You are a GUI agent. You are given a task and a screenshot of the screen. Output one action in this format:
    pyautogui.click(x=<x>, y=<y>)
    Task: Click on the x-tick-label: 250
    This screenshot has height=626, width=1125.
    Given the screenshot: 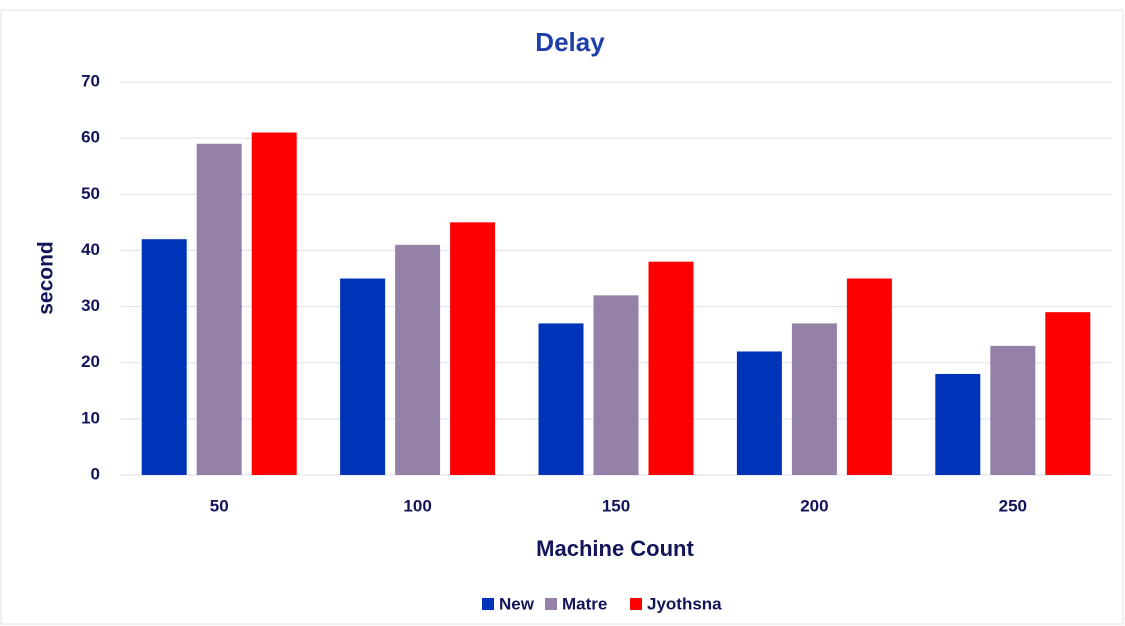 What is the action you would take?
    pyautogui.click(x=1013, y=505)
    